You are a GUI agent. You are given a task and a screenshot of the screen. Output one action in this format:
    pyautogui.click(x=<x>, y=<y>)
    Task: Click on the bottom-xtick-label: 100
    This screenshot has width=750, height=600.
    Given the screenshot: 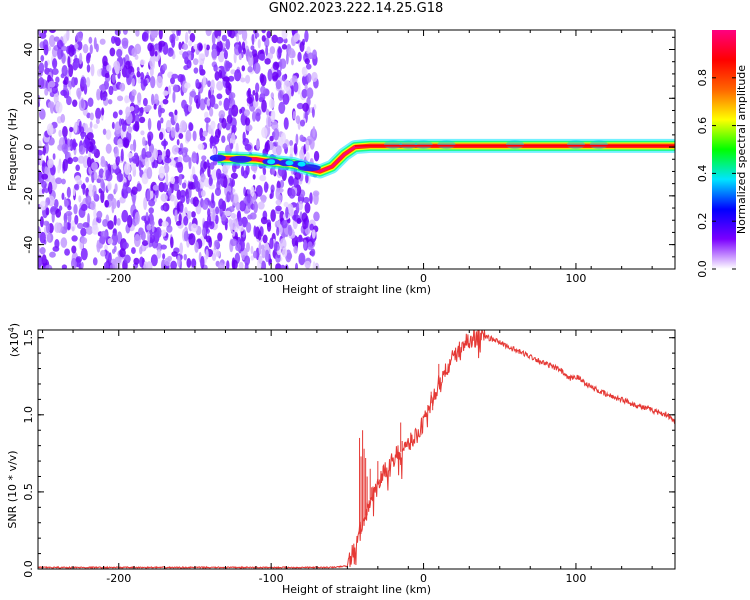 What is the action you would take?
    pyautogui.click(x=575, y=578)
    